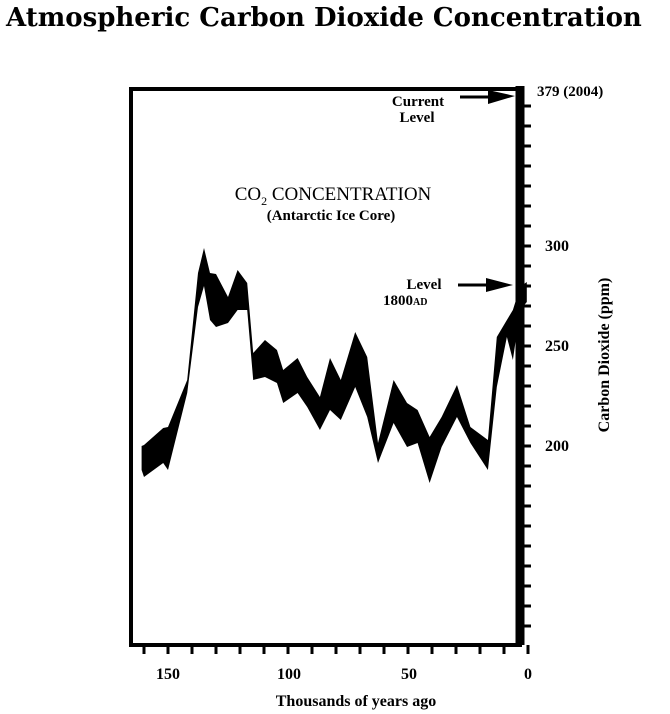 The width and height of the screenshot is (670, 714). Describe the element at coordinates (448, 293) in the screenshot. I see `level-1800-annotation: Level 1800AD` at that location.